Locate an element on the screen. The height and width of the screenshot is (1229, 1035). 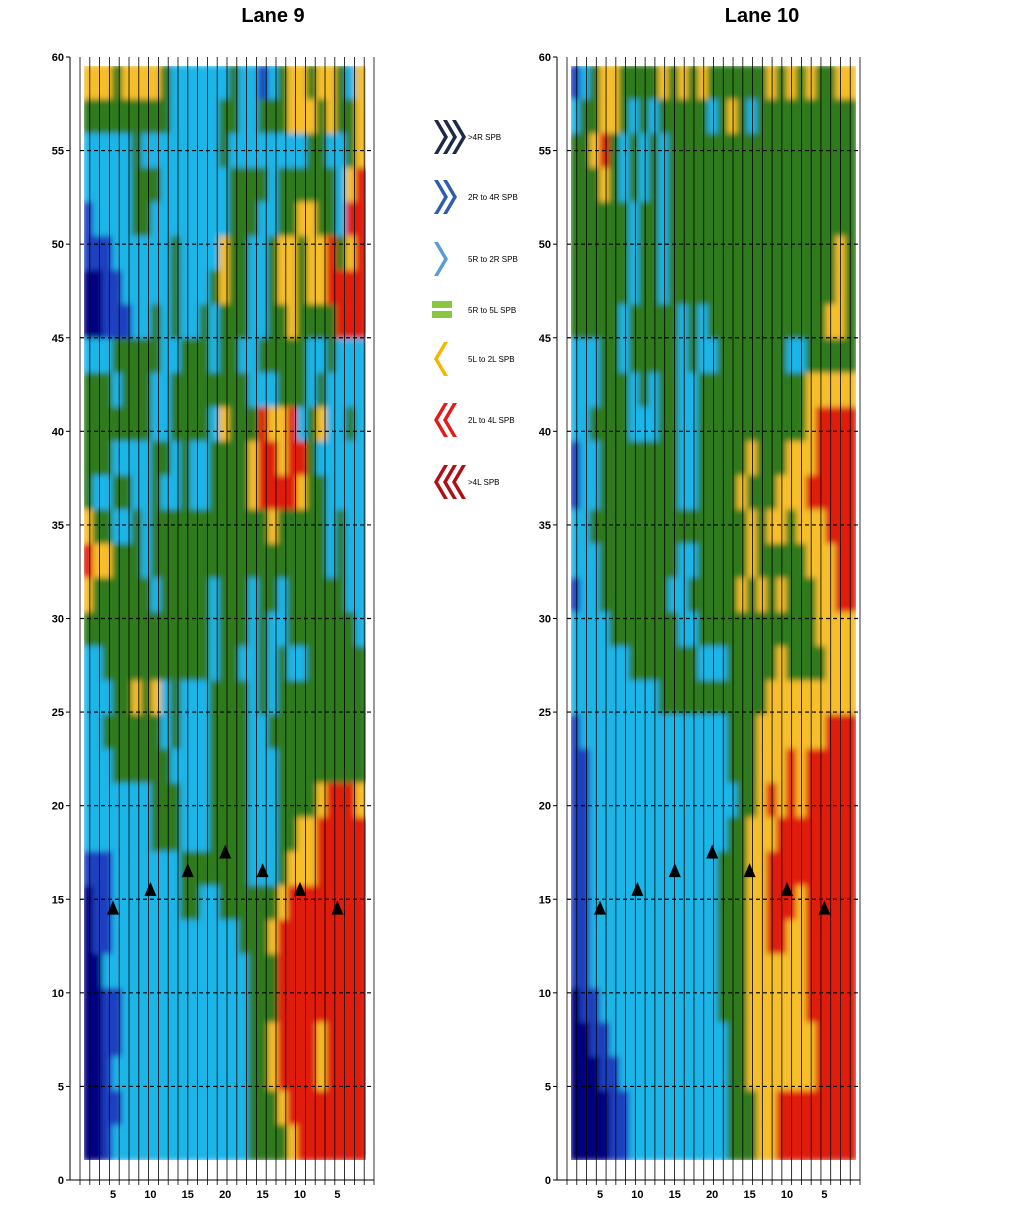
legend-label: 5R to 5L SPB is located at coordinates (492, 310).